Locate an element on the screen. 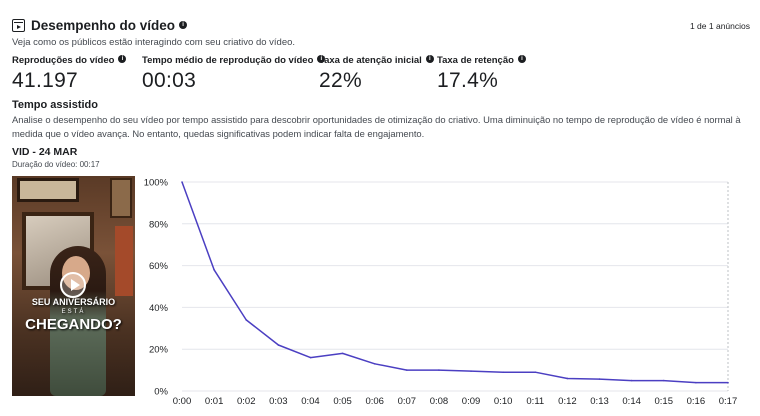  metric-label: Taxa de atenção inicial is located at coordinates (370, 60).